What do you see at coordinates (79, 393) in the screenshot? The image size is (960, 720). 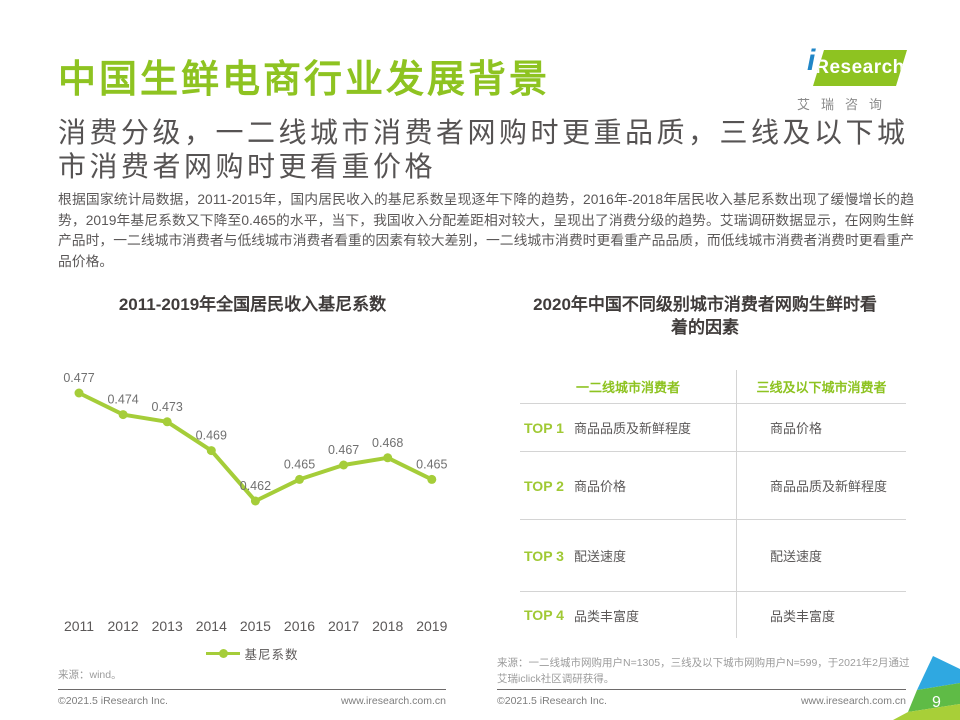 I see `data-point-2011` at bounding box center [79, 393].